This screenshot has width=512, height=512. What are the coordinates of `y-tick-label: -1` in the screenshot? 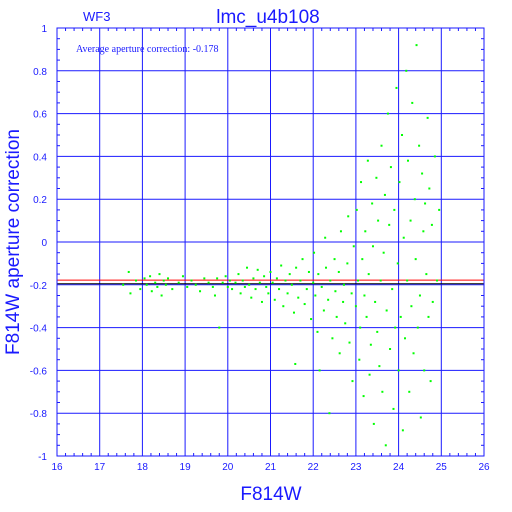 It's located at (42, 457).